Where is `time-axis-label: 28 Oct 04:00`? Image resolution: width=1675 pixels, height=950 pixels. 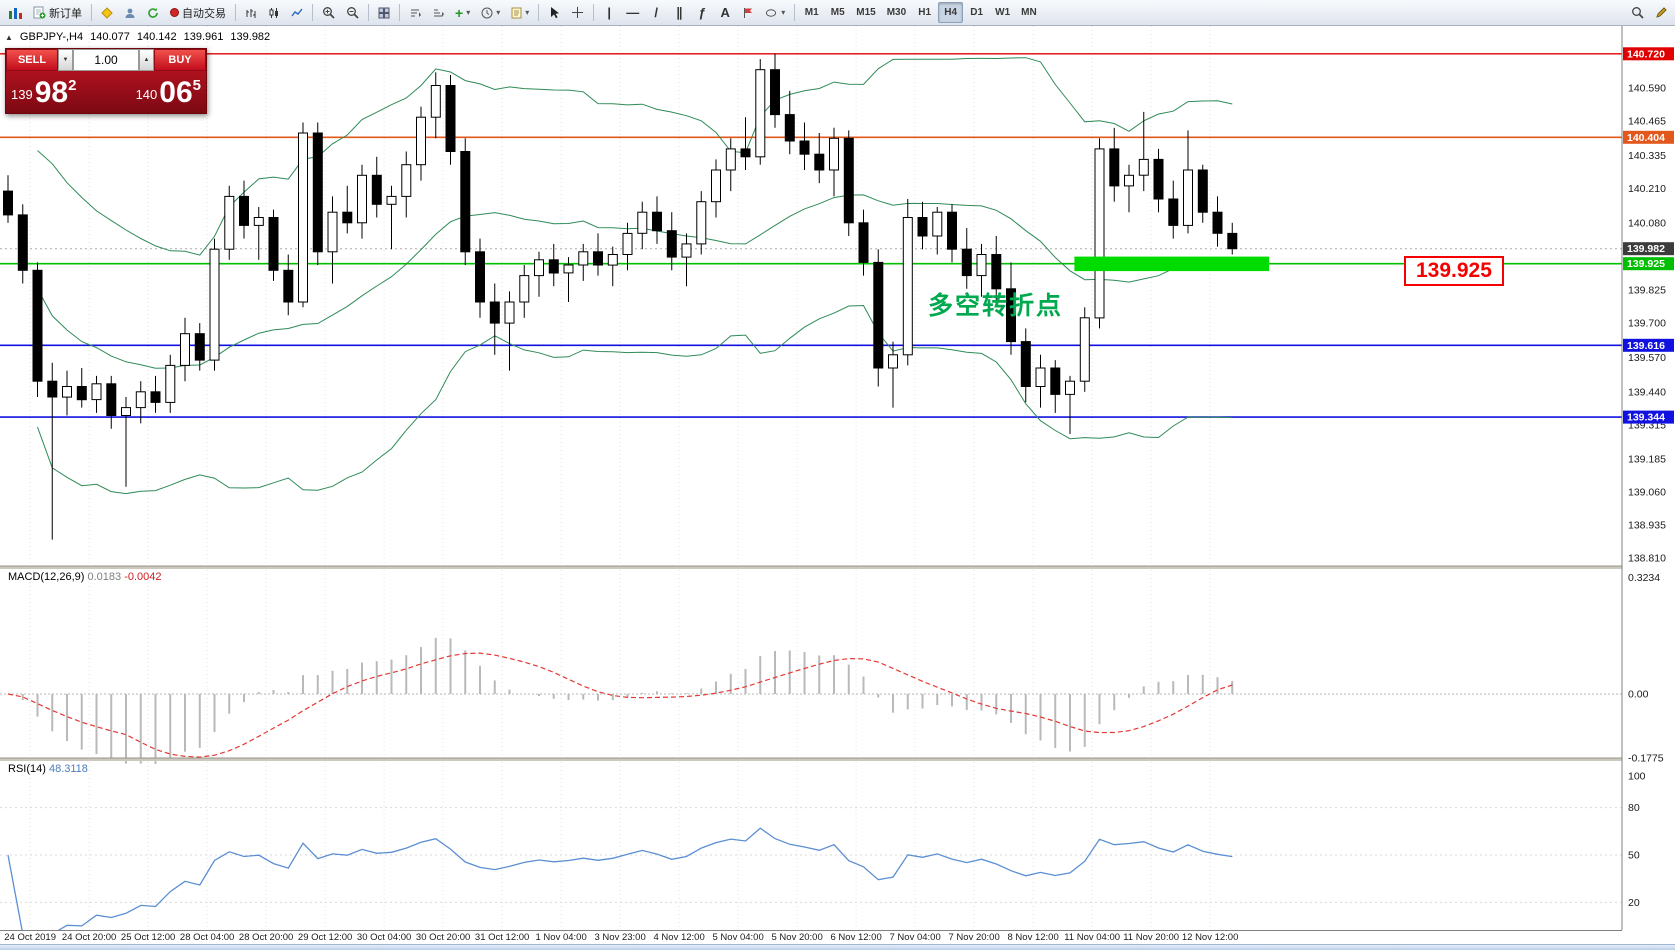
time-axis-label: 28 Oct 04:00 is located at coordinates (207, 937).